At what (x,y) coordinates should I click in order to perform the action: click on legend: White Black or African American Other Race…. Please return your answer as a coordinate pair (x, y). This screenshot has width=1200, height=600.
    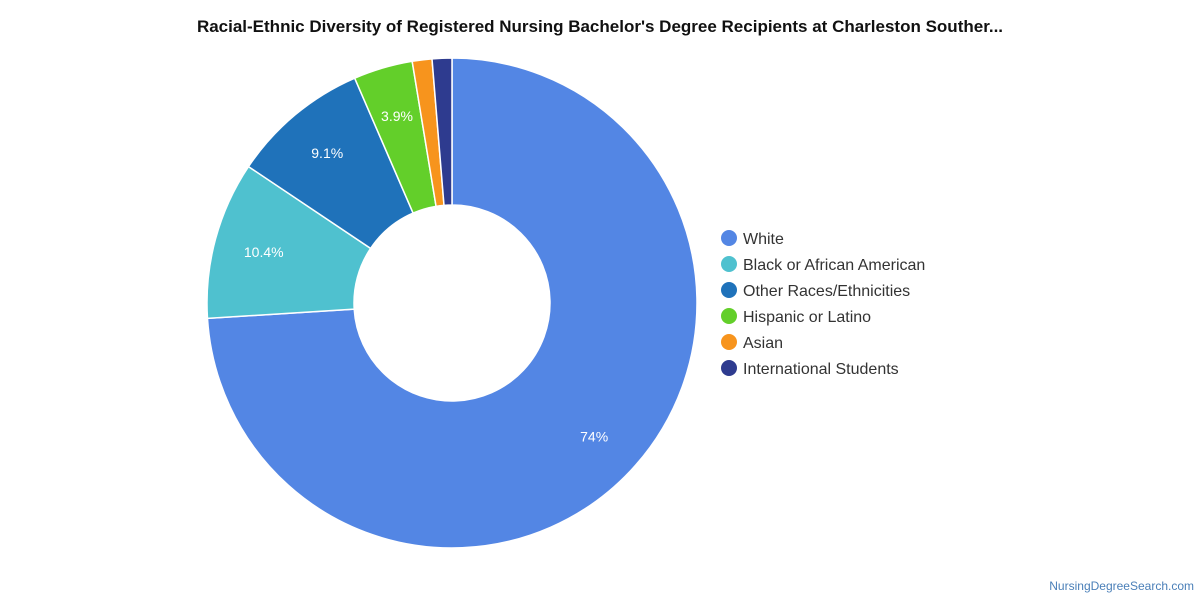
    Looking at the image, I should click on (823, 304).